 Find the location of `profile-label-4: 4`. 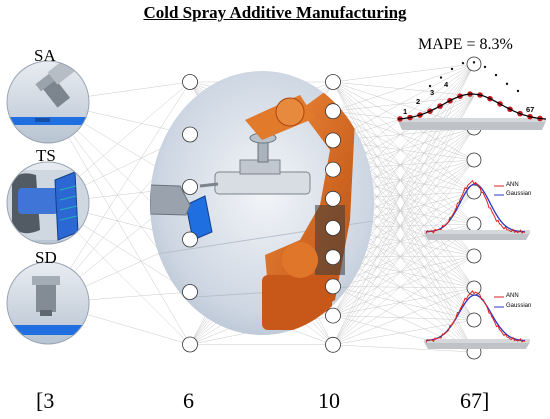

profile-label-4: 4 is located at coordinates (446, 84).